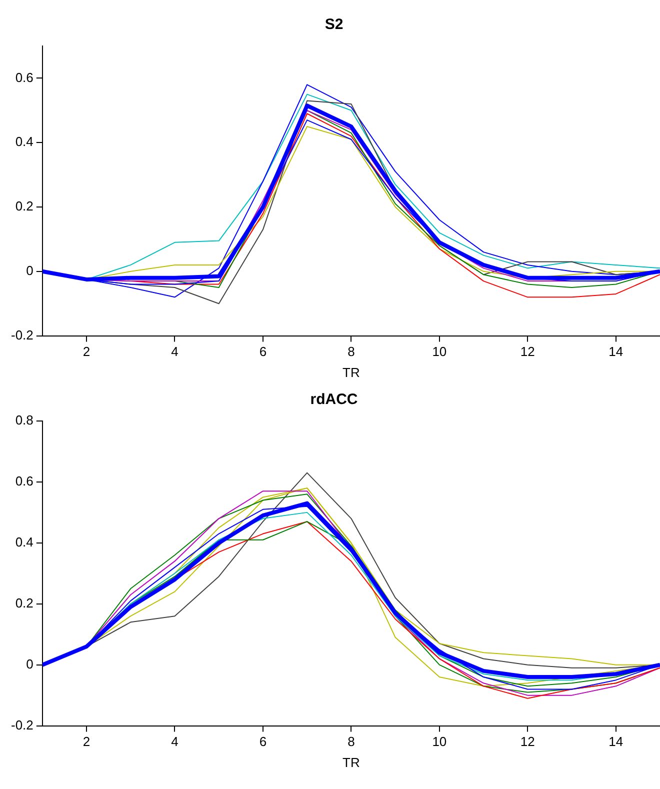 Image resolution: width=660 pixels, height=789 pixels. What do you see at coordinates (24, 420) in the screenshot?
I see `y-tick-label: 0.8` at bounding box center [24, 420].